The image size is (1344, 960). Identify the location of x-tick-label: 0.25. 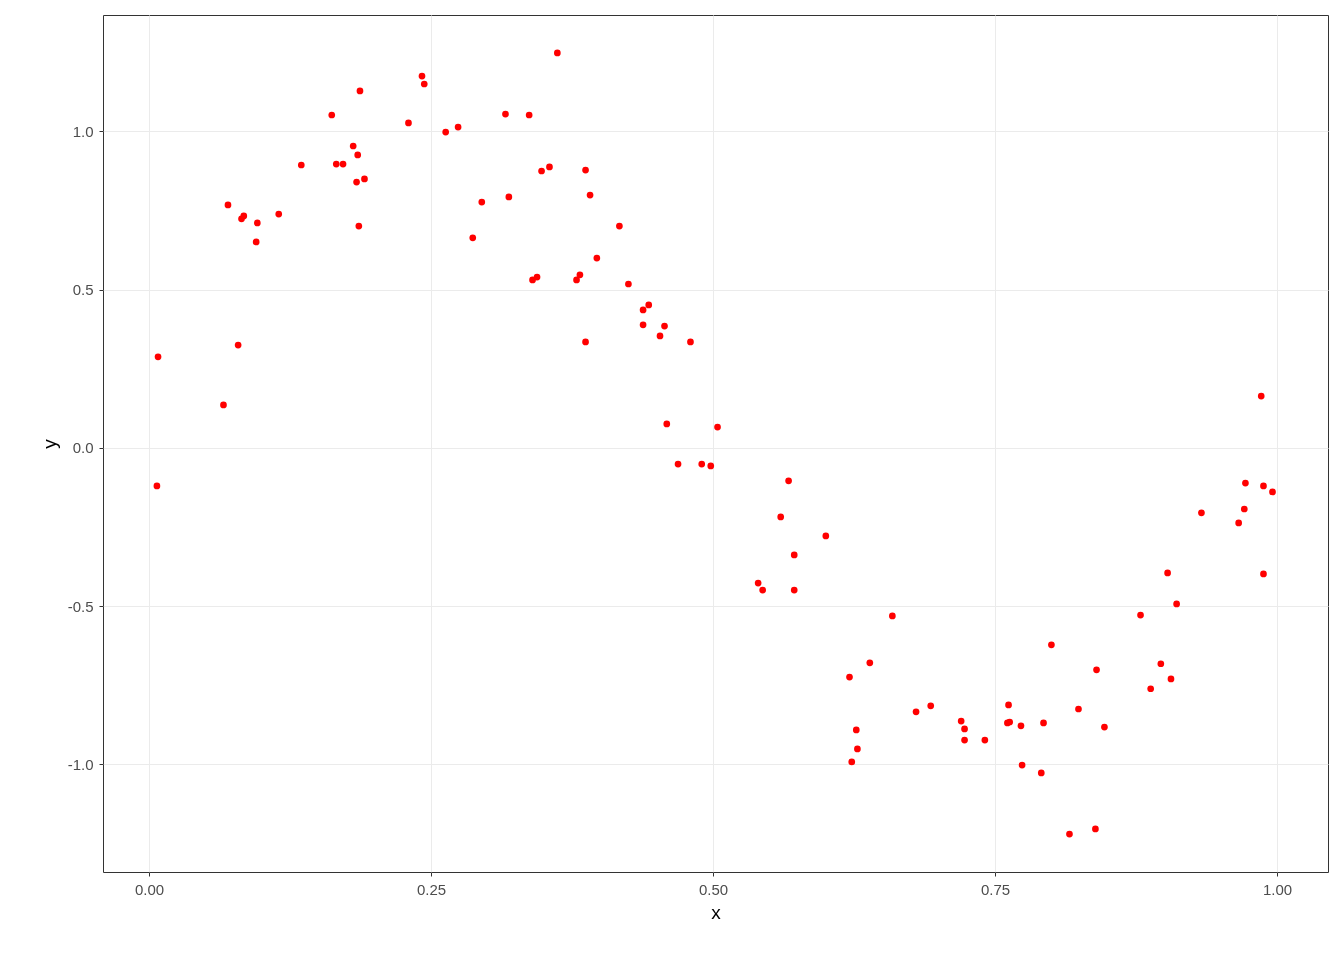
(431, 889).